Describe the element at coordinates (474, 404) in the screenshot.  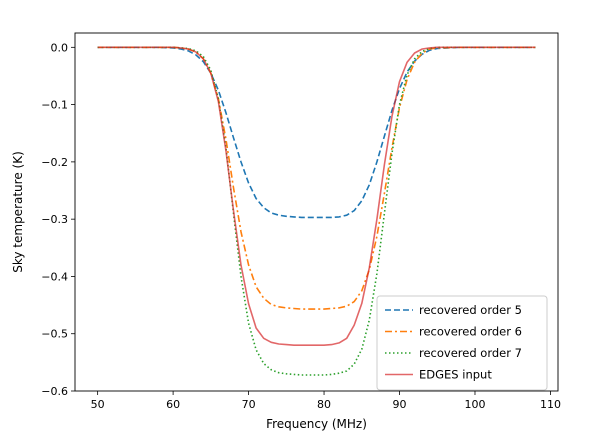
I see `x-tick-label: 100` at that location.